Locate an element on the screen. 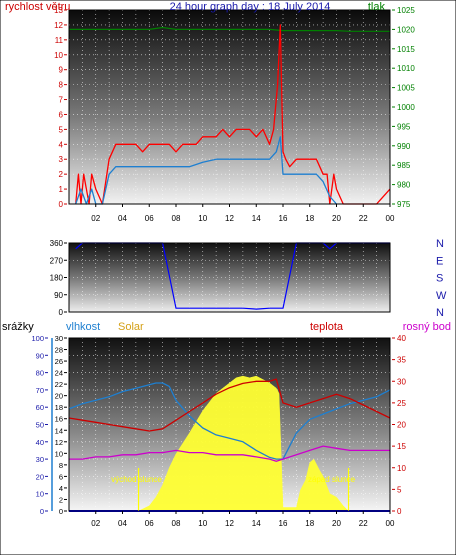  rain-tick: 50 is located at coordinates (40, 425).